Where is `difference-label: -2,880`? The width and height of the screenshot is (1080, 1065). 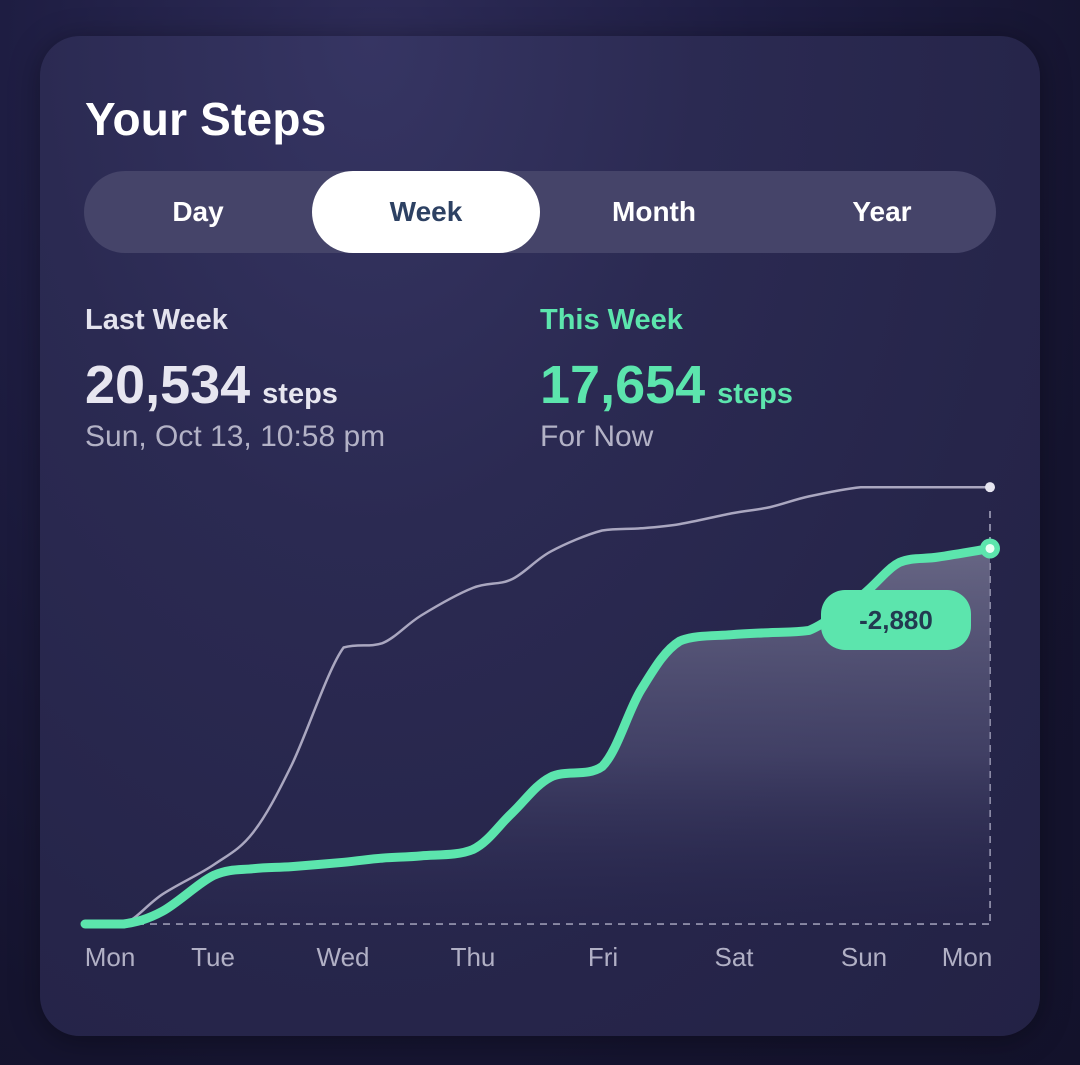 difference-label: -2,880 is located at coordinates (896, 620).